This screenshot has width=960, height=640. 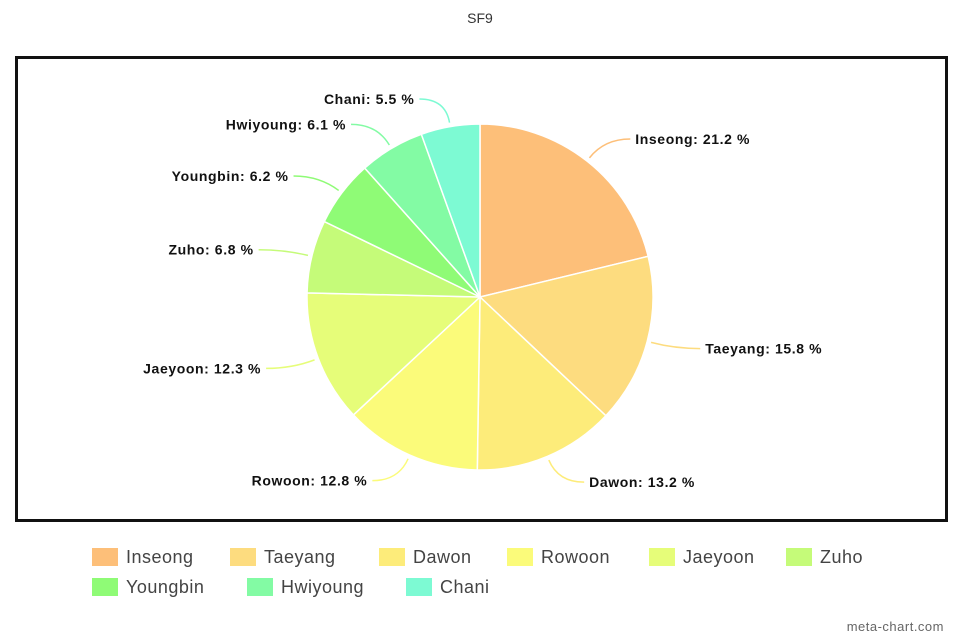 I want to click on leader-line-zuho, so click(x=283, y=252).